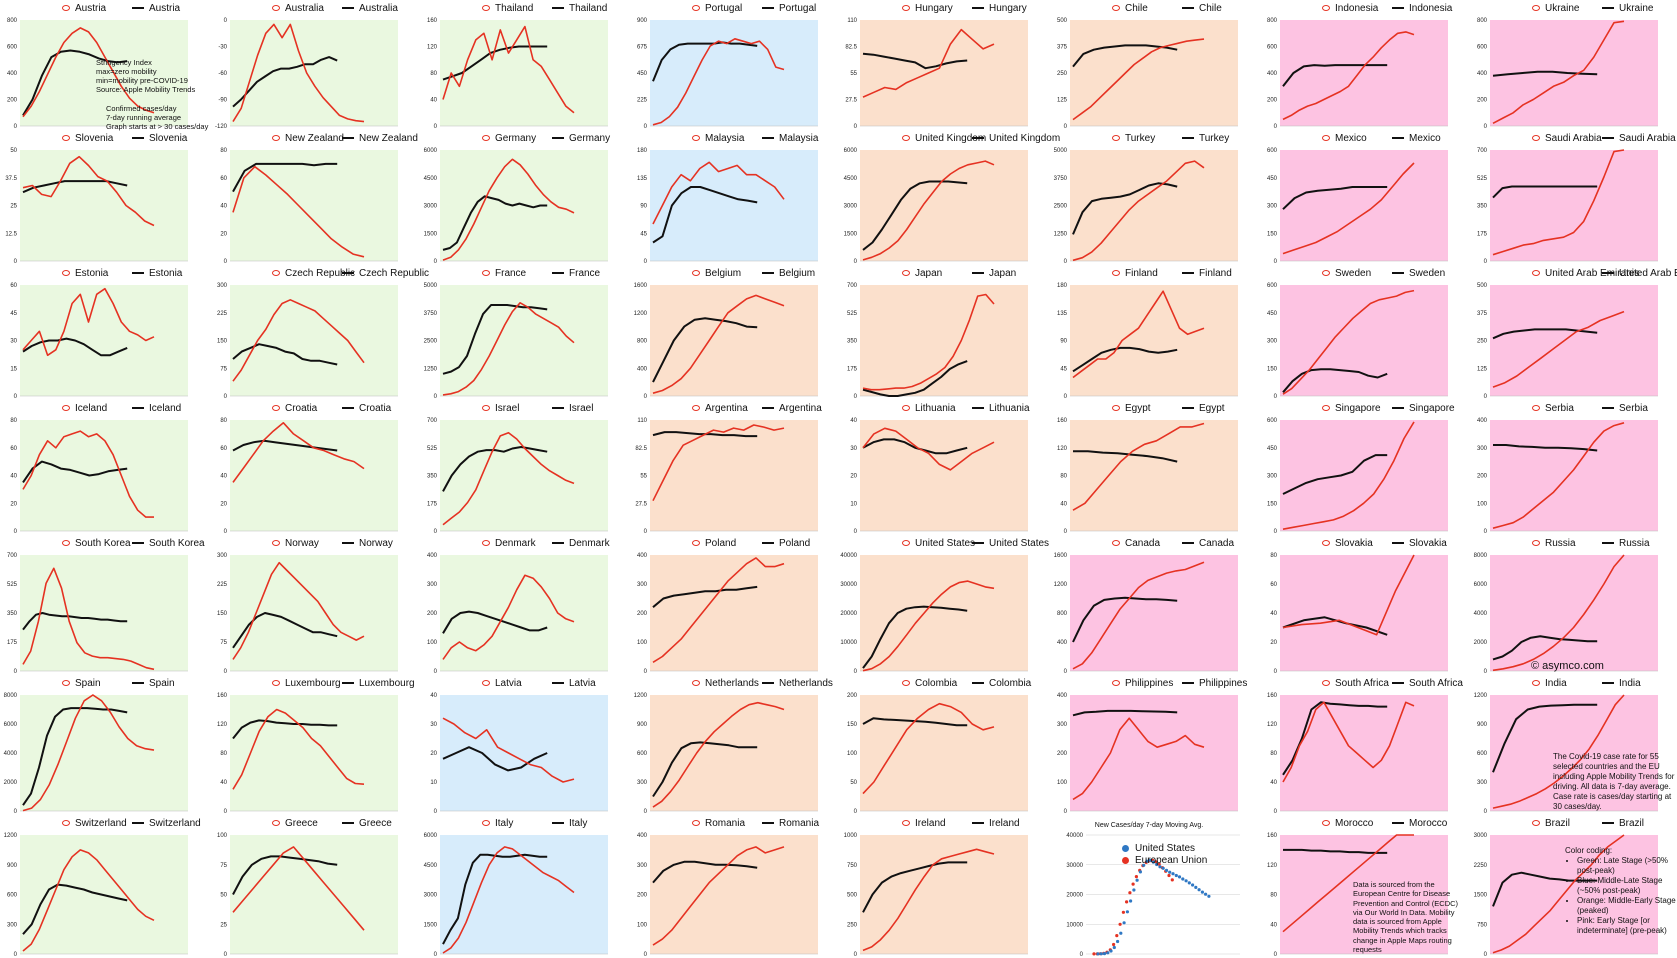 This screenshot has height=958, width=1677. What do you see at coordinates (1648, 273) in the screenshot?
I see `legend-mobility-label: United Arab Emirates` at bounding box center [1648, 273].